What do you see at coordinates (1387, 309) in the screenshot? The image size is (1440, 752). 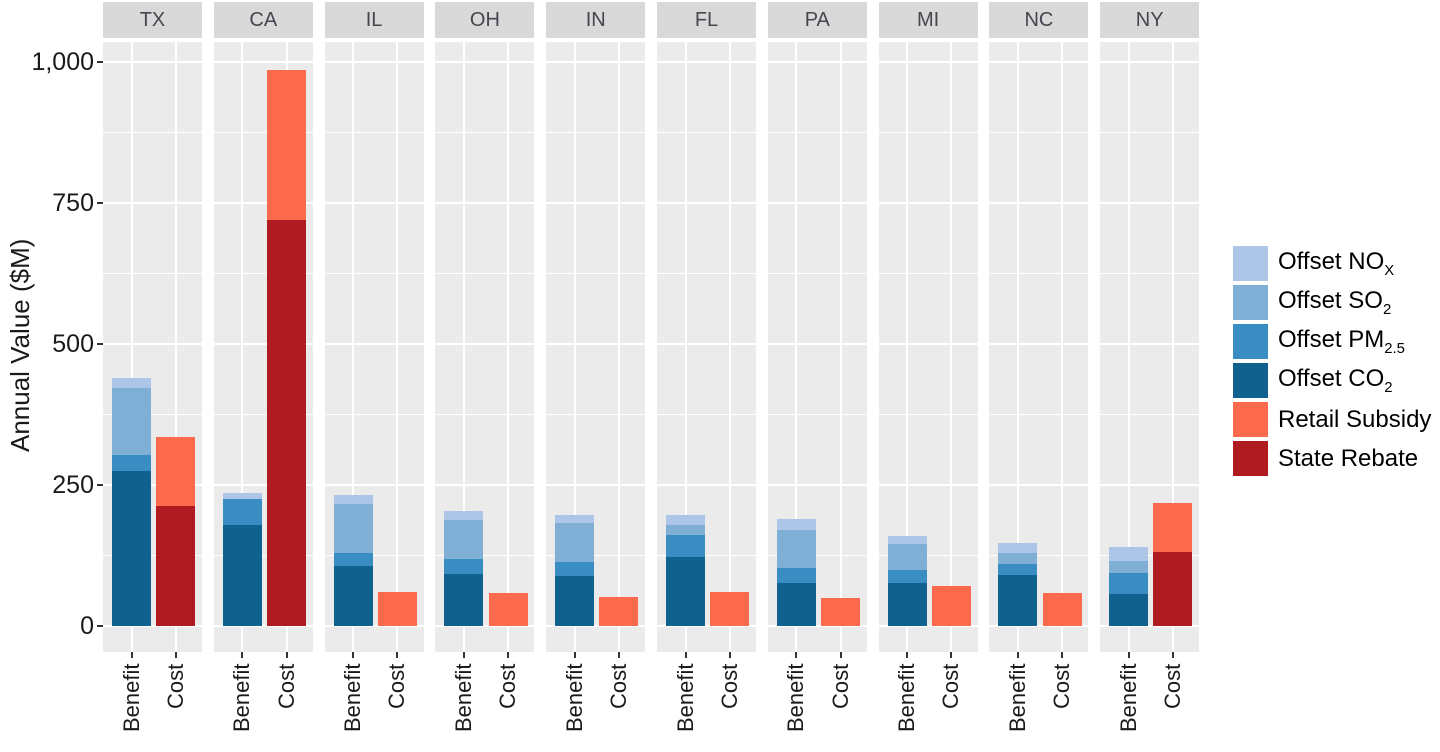 I see `legend-label-subscript: 2` at bounding box center [1387, 309].